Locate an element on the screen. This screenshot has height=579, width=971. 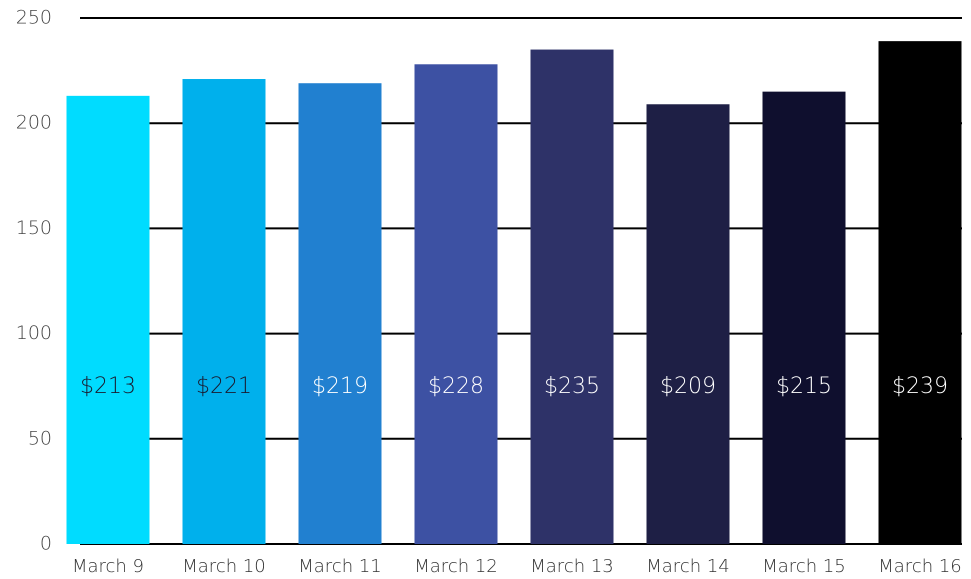
y-tick-label: 50 is located at coordinates (40, 438).